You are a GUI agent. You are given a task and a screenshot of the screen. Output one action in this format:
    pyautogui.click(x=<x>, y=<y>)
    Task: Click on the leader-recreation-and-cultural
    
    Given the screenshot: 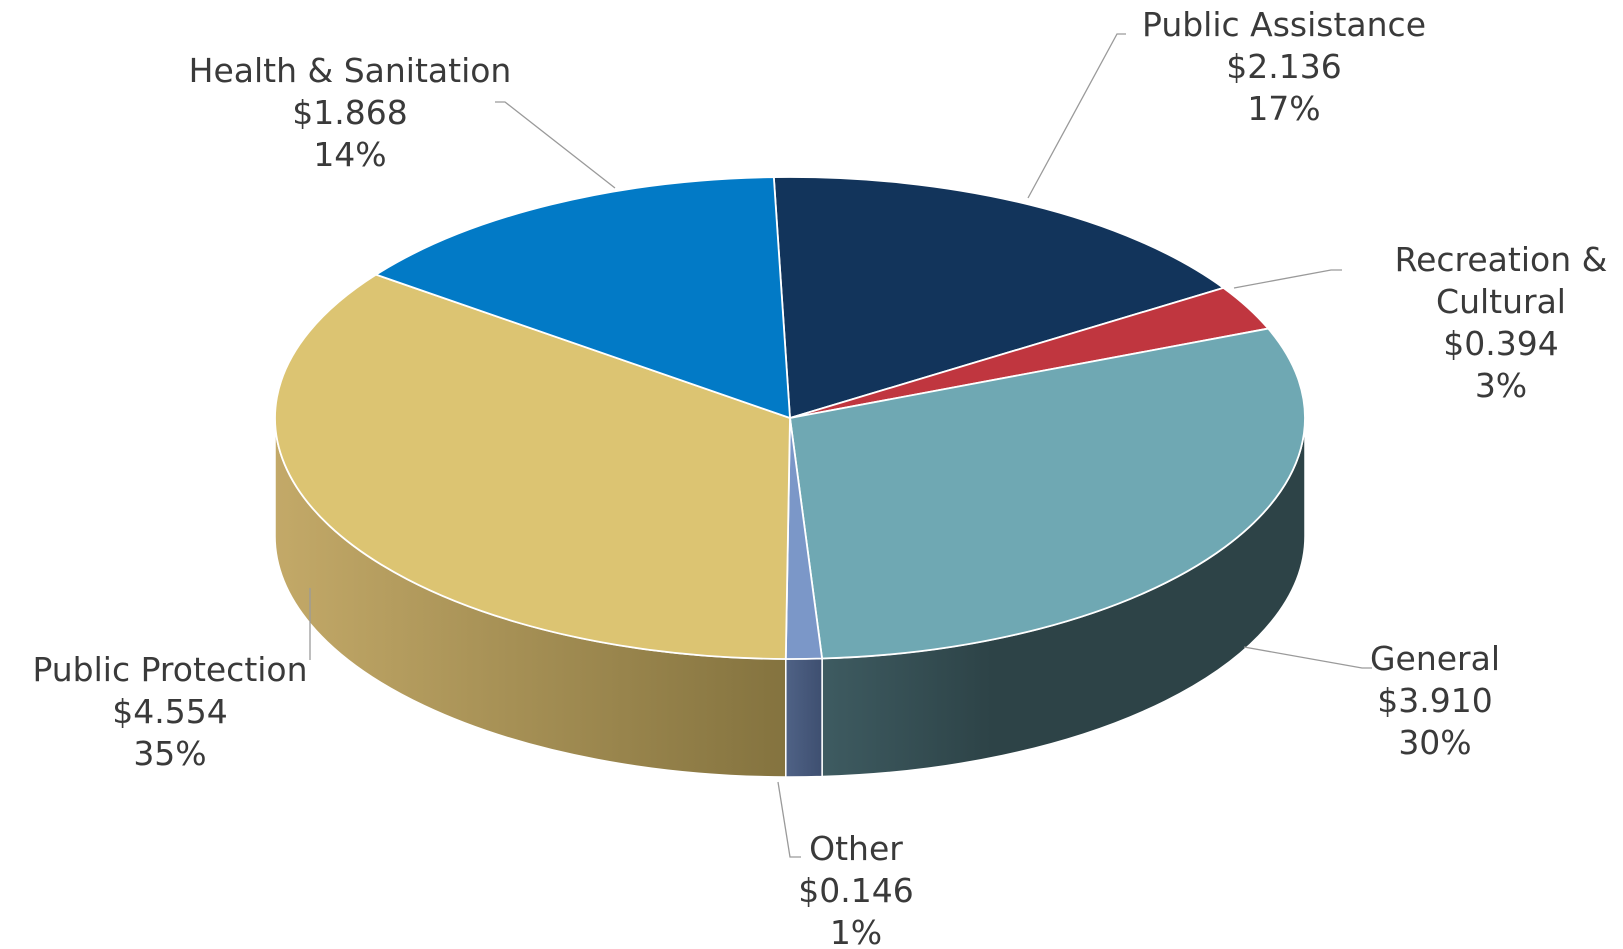 What is the action you would take?
    pyautogui.click(x=1287, y=279)
    